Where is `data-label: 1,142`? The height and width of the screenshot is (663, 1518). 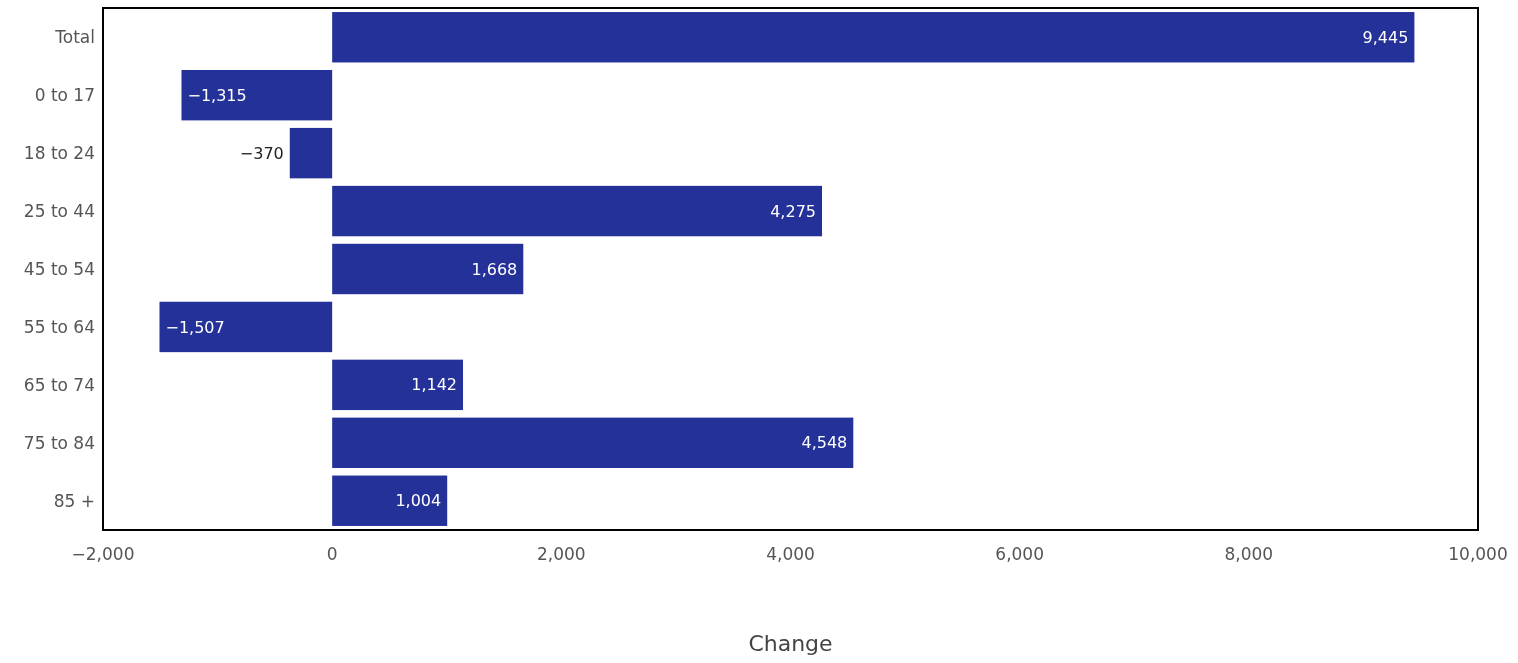
data-label: 1,142 is located at coordinates (434, 385).